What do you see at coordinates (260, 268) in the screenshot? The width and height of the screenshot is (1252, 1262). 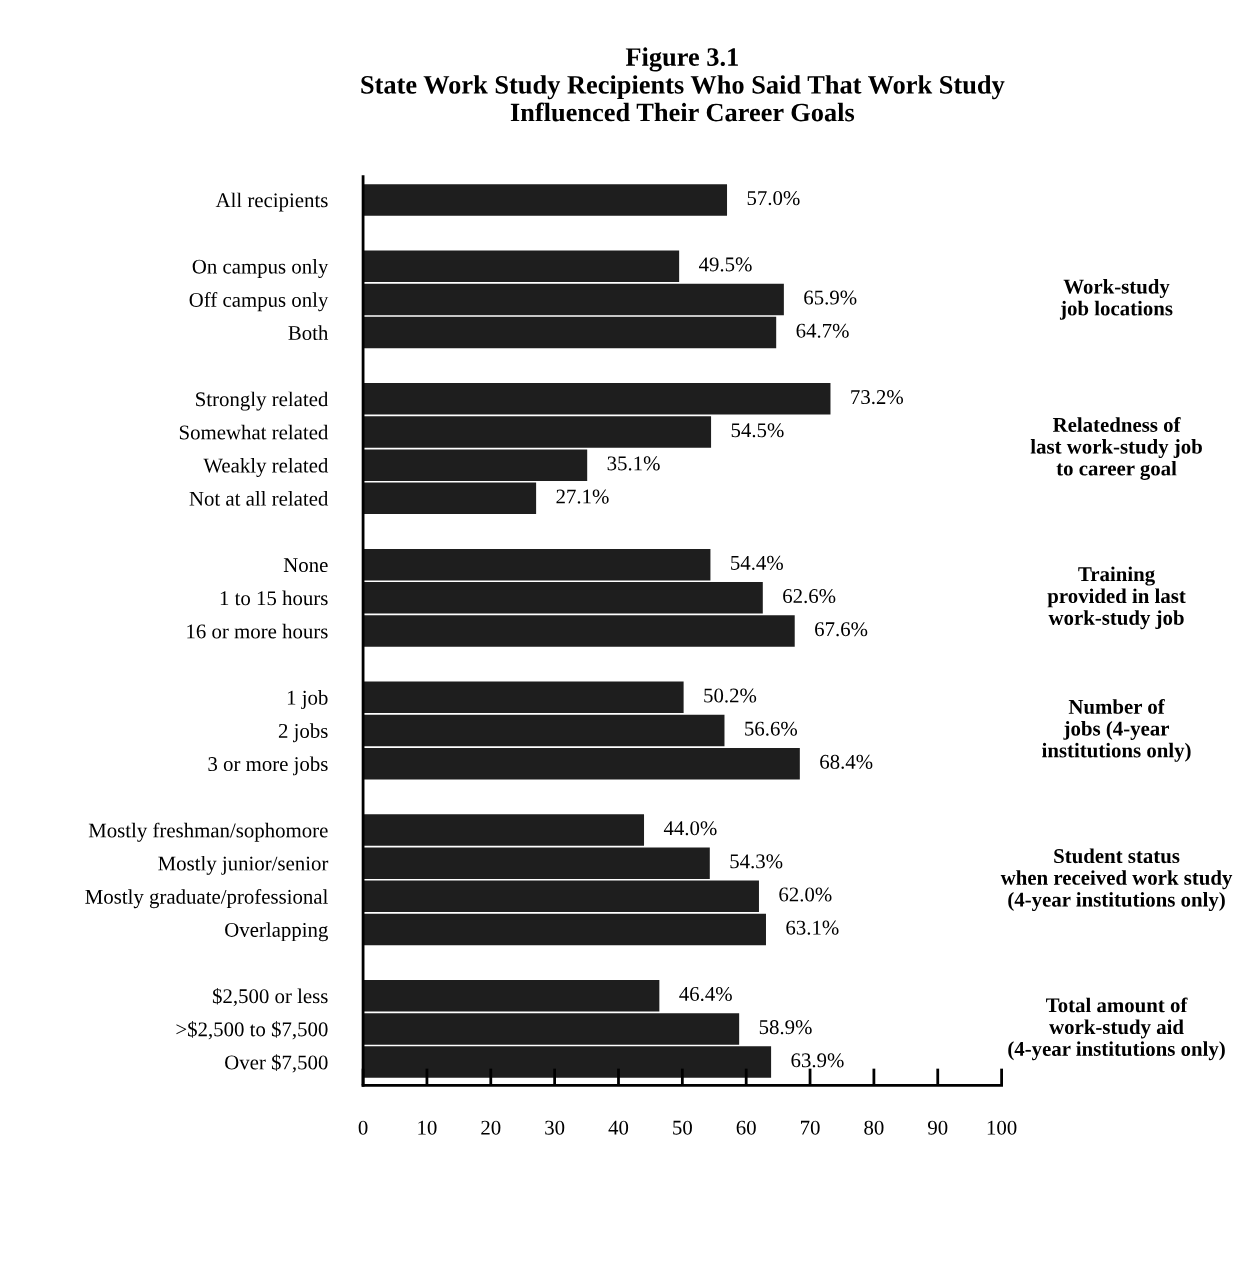 I see `y-tick-label: On campus only` at bounding box center [260, 268].